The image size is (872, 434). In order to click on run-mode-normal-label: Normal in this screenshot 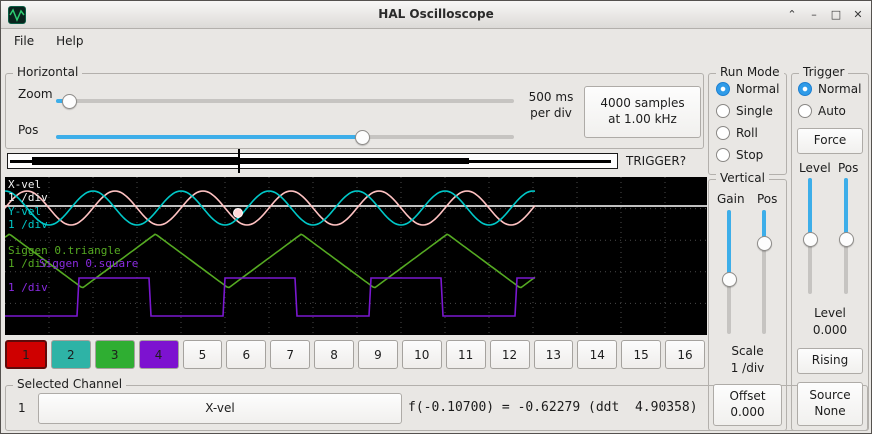, I will do `click(758, 89)`.